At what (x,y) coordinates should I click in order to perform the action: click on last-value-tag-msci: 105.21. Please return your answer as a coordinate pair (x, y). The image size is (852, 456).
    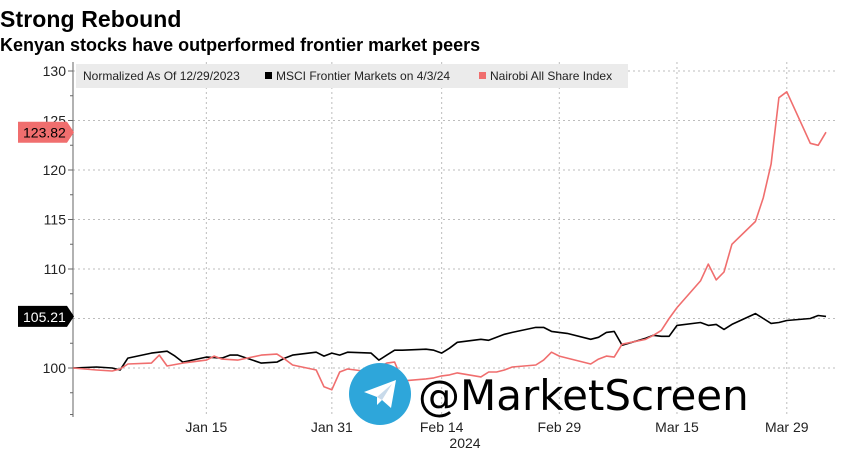
    Looking at the image, I should click on (46, 316).